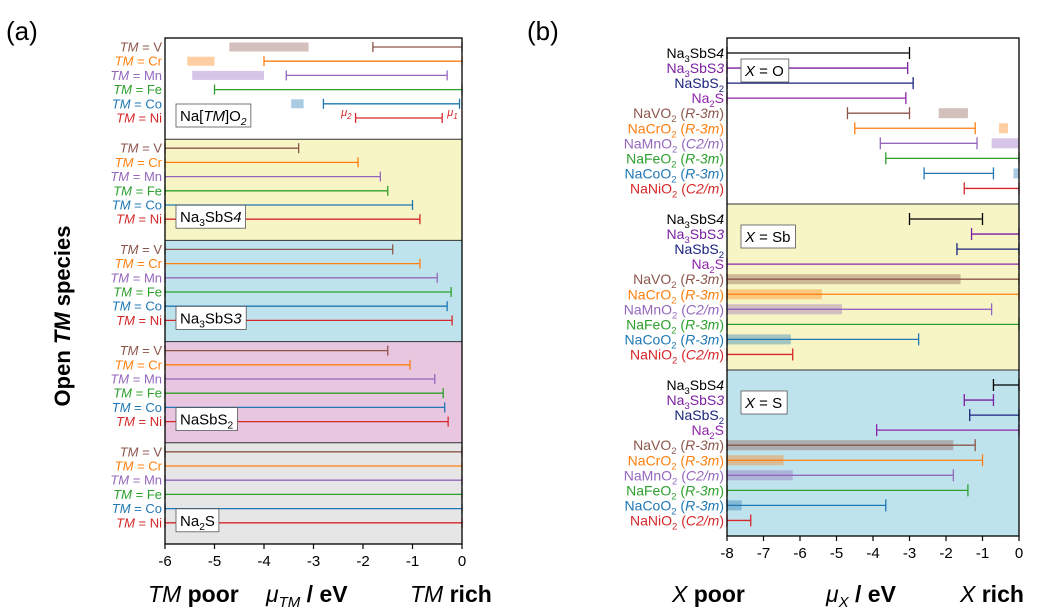 The image size is (1047, 610). What do you see at coordinates (211, 317) in the screenshot?
I see `panel-a-group-2-label-box` at bounding box center [211, 317].